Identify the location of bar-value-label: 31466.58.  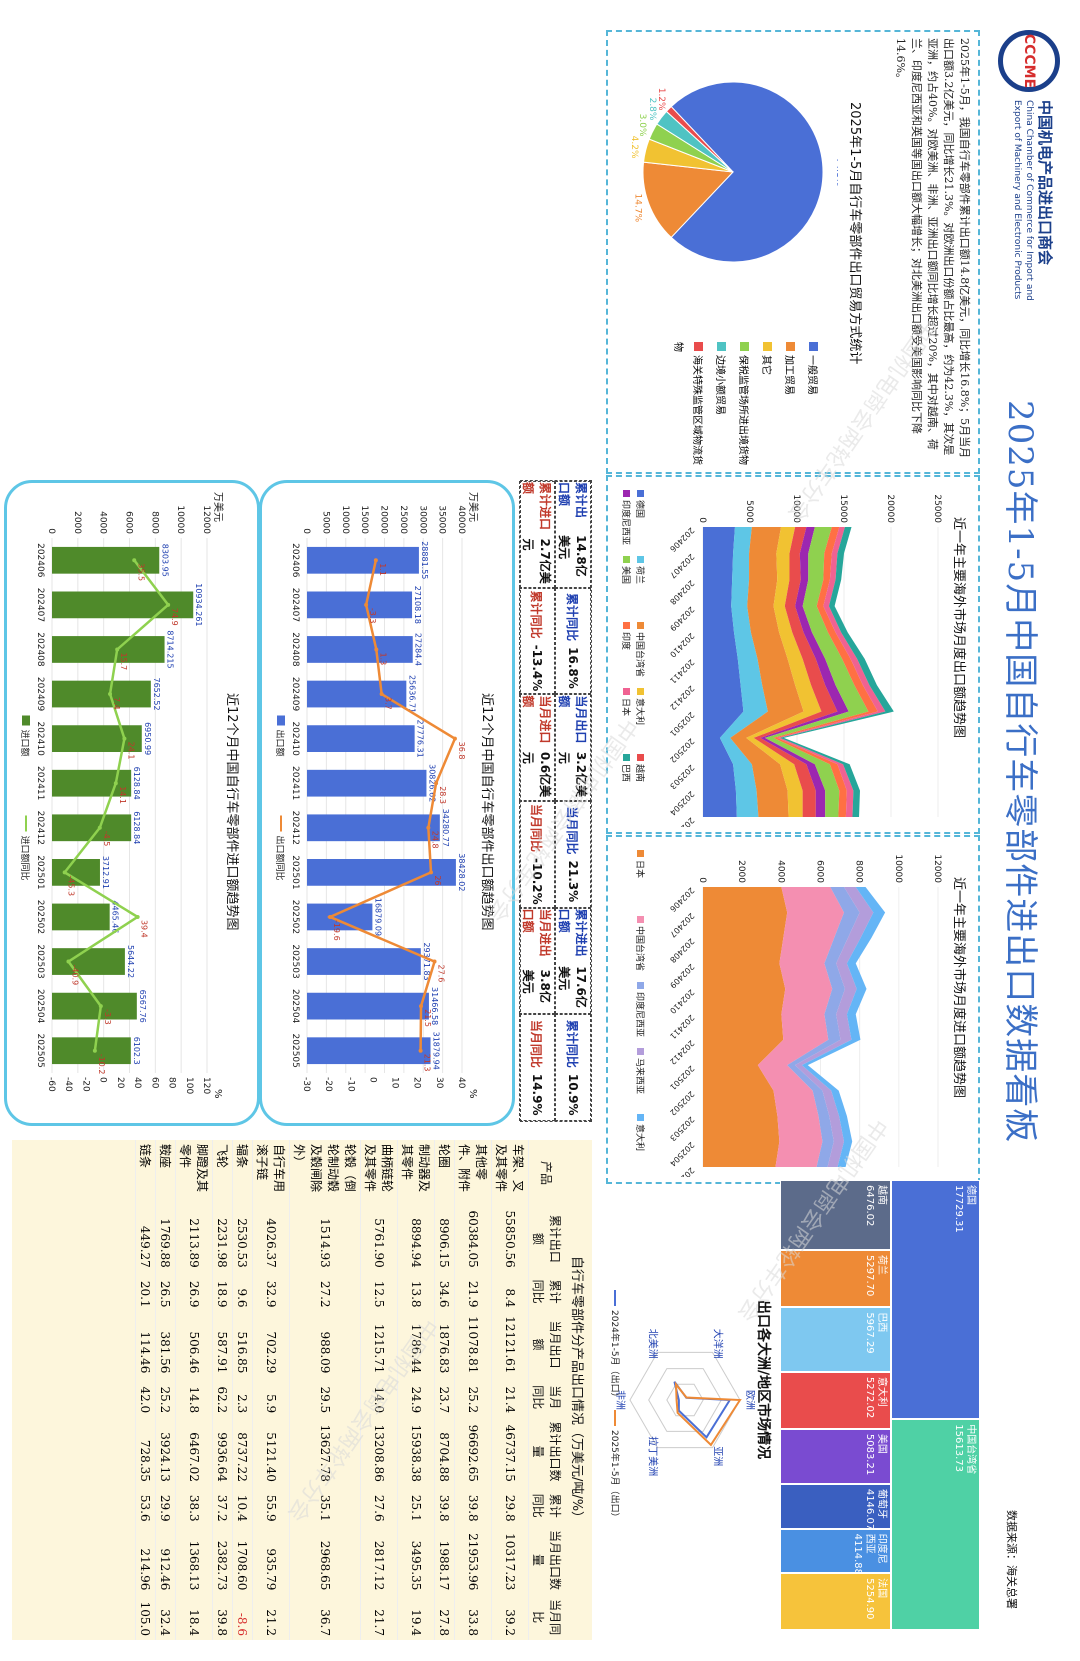
(434, 1006).